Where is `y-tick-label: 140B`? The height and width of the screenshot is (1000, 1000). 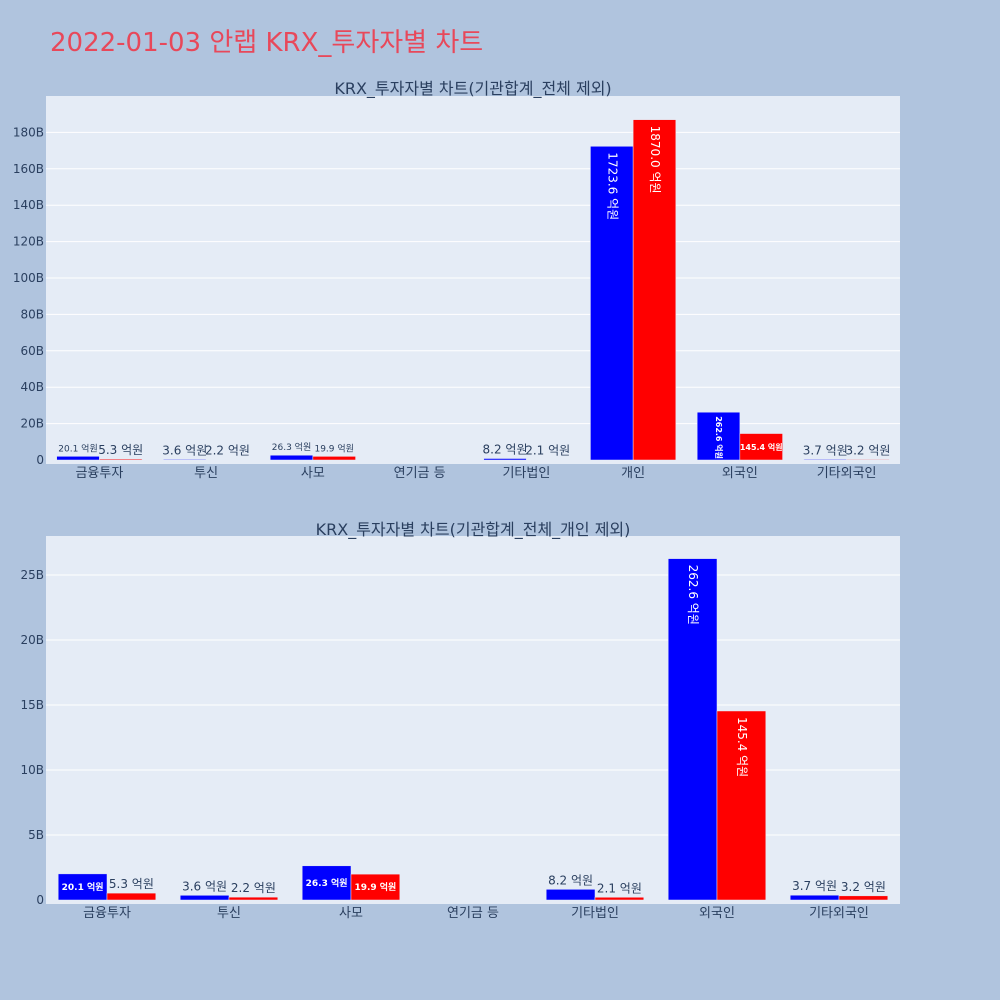
y-tick-label: 140B is located at coordinates (28, 205).